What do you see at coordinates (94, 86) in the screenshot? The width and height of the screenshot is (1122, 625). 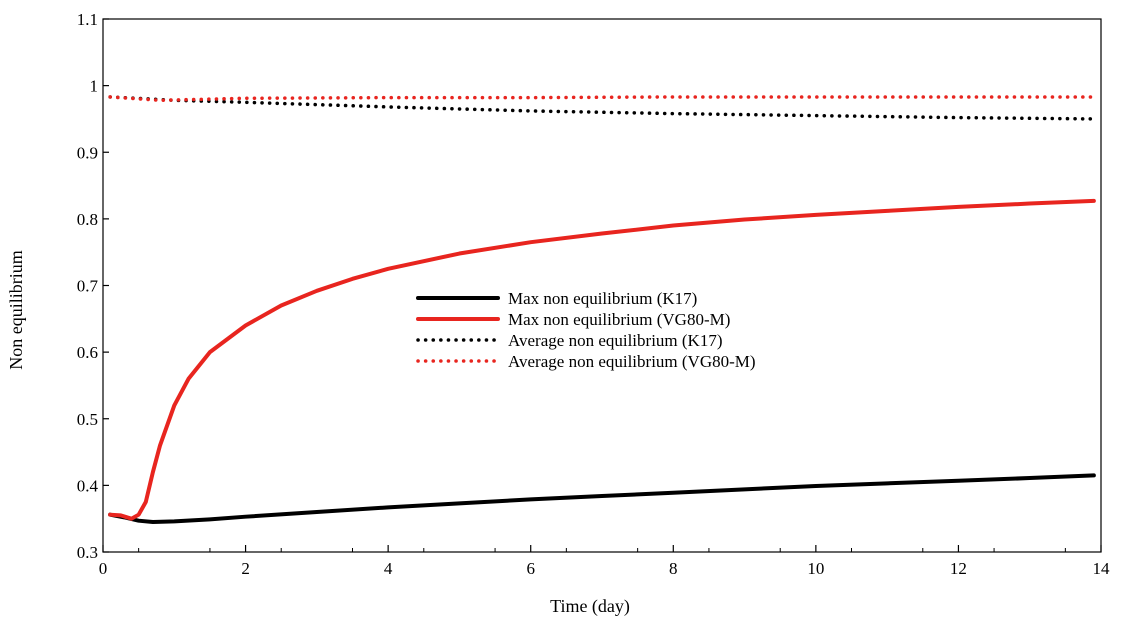 I see `y-tick-label: 1` at bounding box center [94, 86].